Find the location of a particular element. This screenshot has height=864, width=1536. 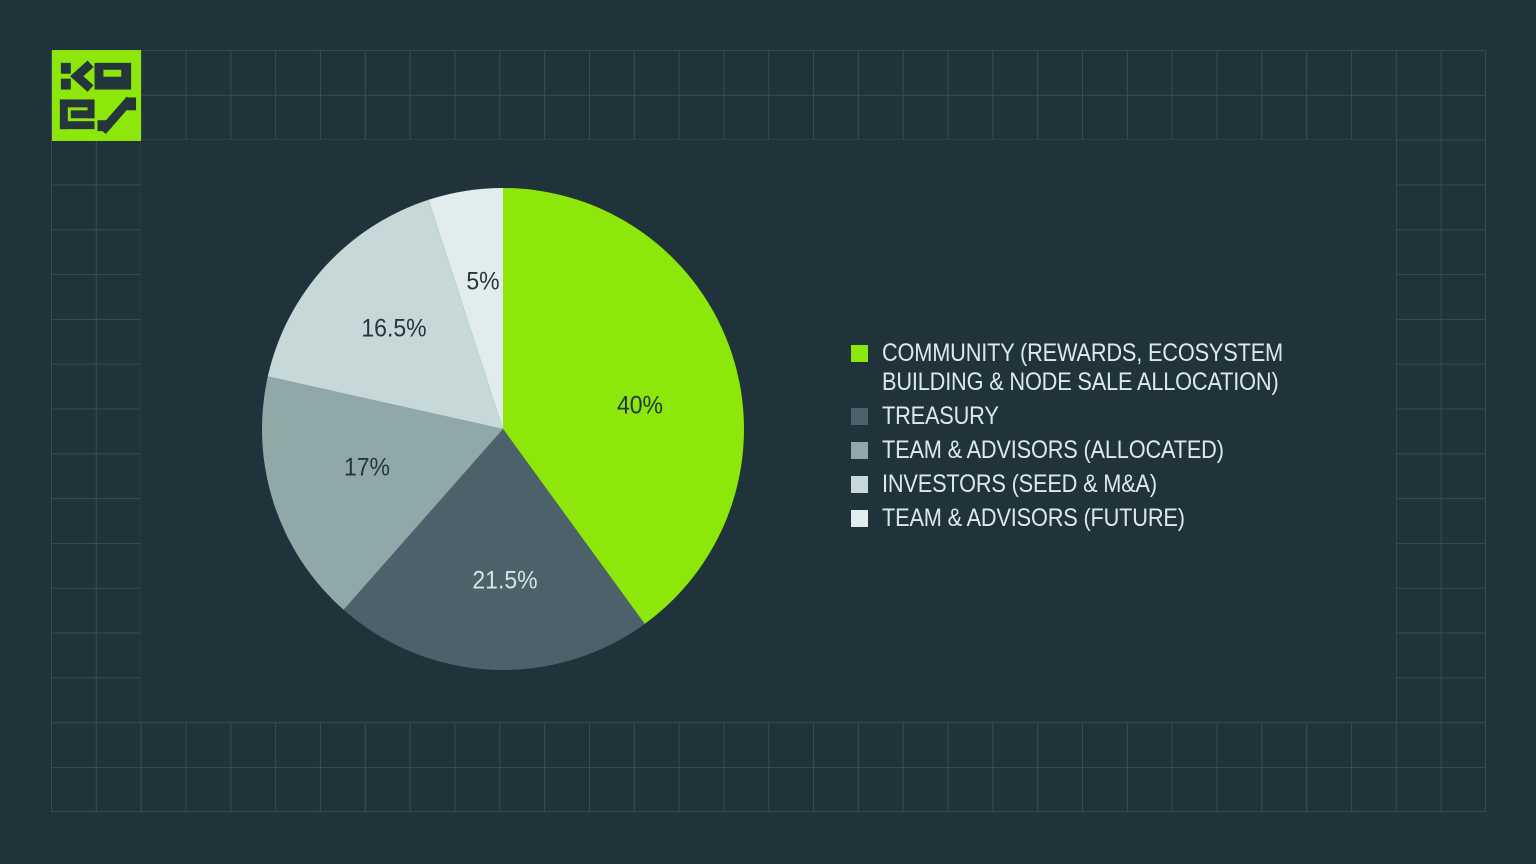

legend-label: TREASURY is located at coordinates (940, 416).